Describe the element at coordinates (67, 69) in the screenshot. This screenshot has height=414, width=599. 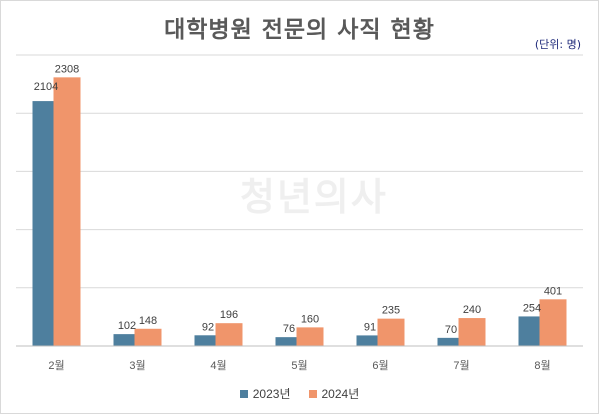
I see `data-label-2024년-2월: 2308` at that location.